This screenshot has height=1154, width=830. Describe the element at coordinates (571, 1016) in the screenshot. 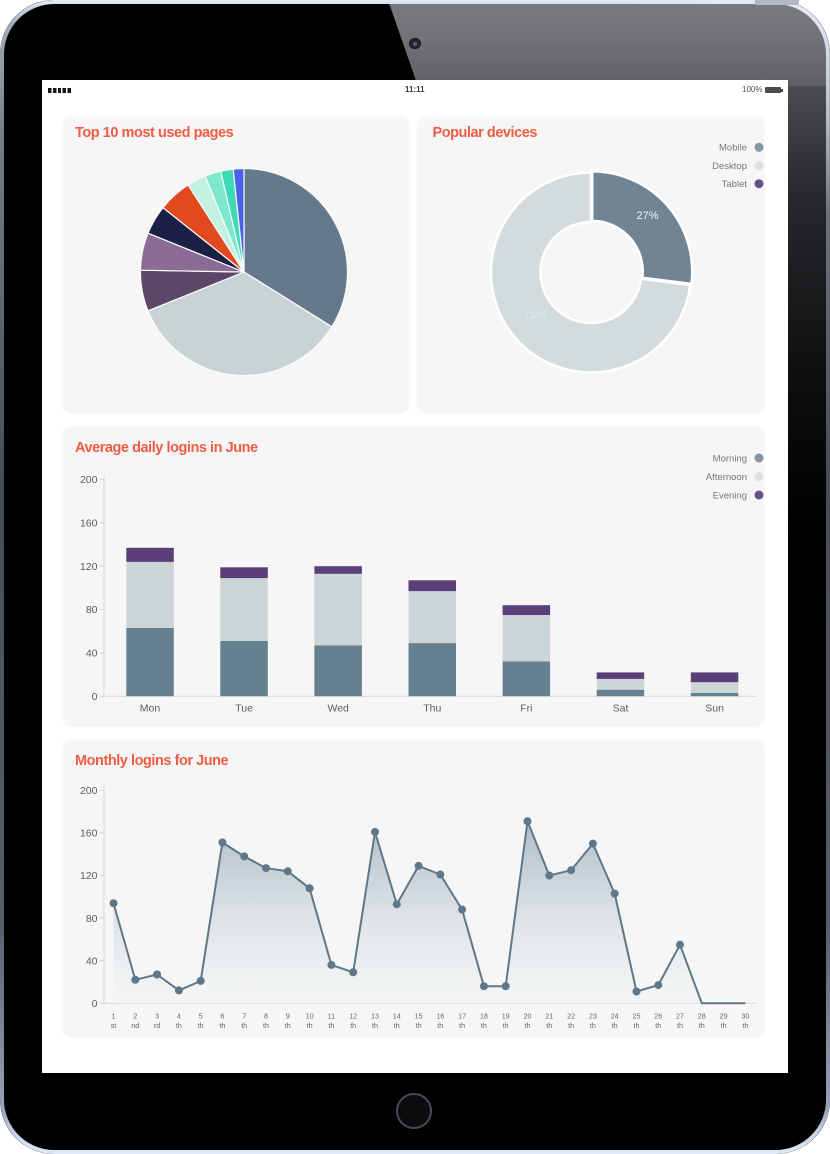

I see `svg-text: 22` at that location.